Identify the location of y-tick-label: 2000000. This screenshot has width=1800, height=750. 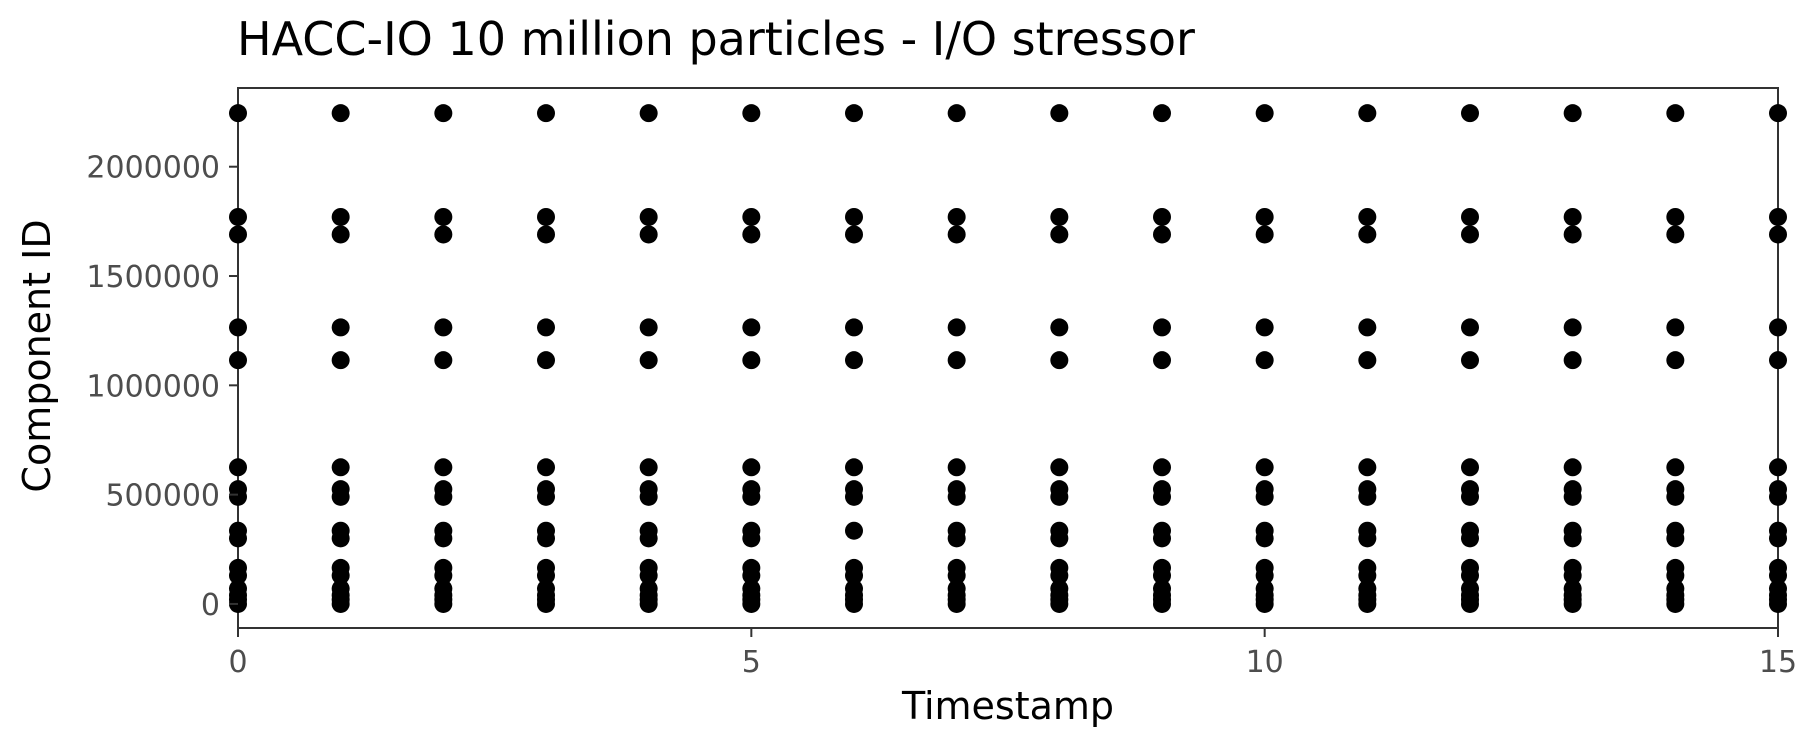
(153, 168).